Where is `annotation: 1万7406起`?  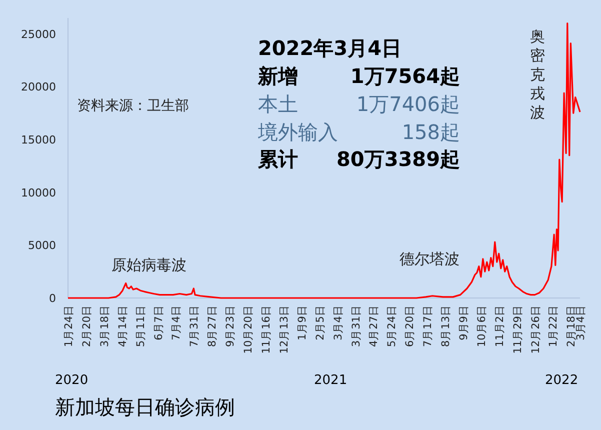 annotation: 1万7406起 is located at coordinates (408, 104).